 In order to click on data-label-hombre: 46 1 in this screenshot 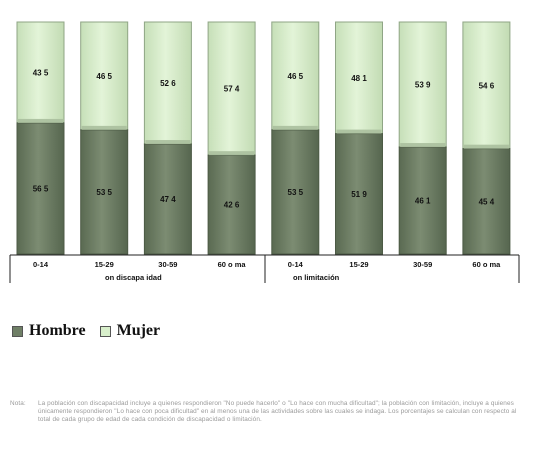, I will do `click(423, 201)`.